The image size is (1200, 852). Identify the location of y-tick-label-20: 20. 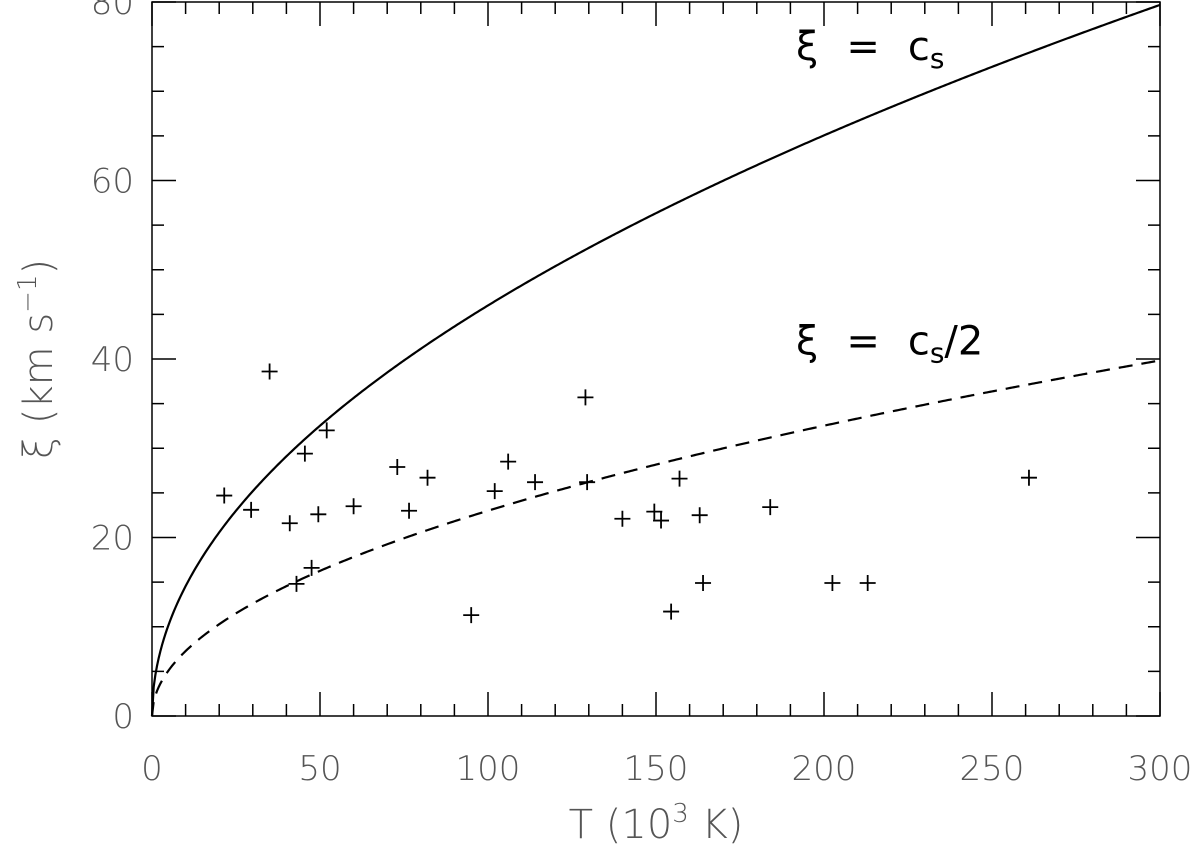
(112, 539).